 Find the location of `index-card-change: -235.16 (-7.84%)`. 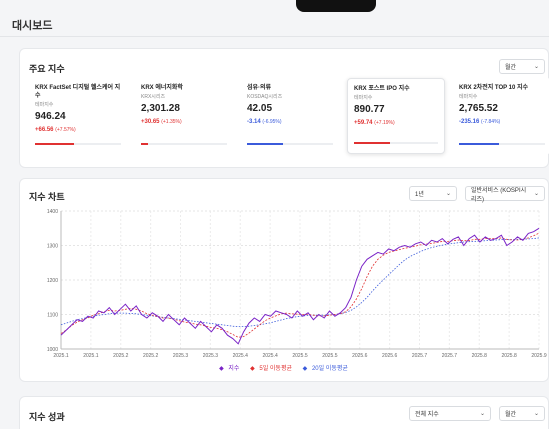

index-card-change: -235.16 (-7.84%) is located at coordinates (480, 122).